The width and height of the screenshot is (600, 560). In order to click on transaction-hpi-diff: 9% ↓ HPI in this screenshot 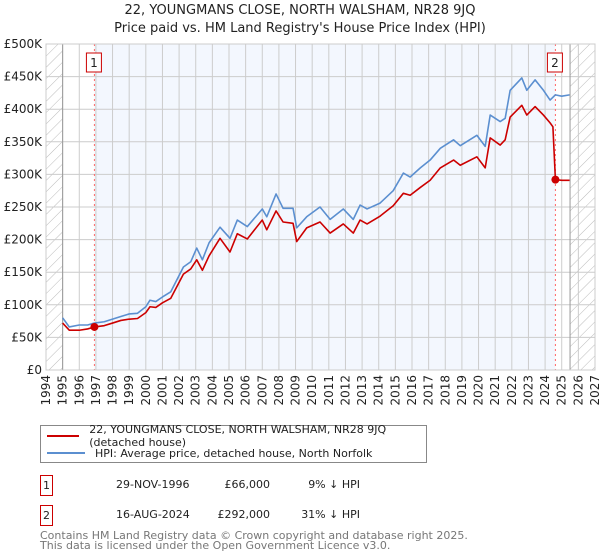, I will do `click(334, 484)`.